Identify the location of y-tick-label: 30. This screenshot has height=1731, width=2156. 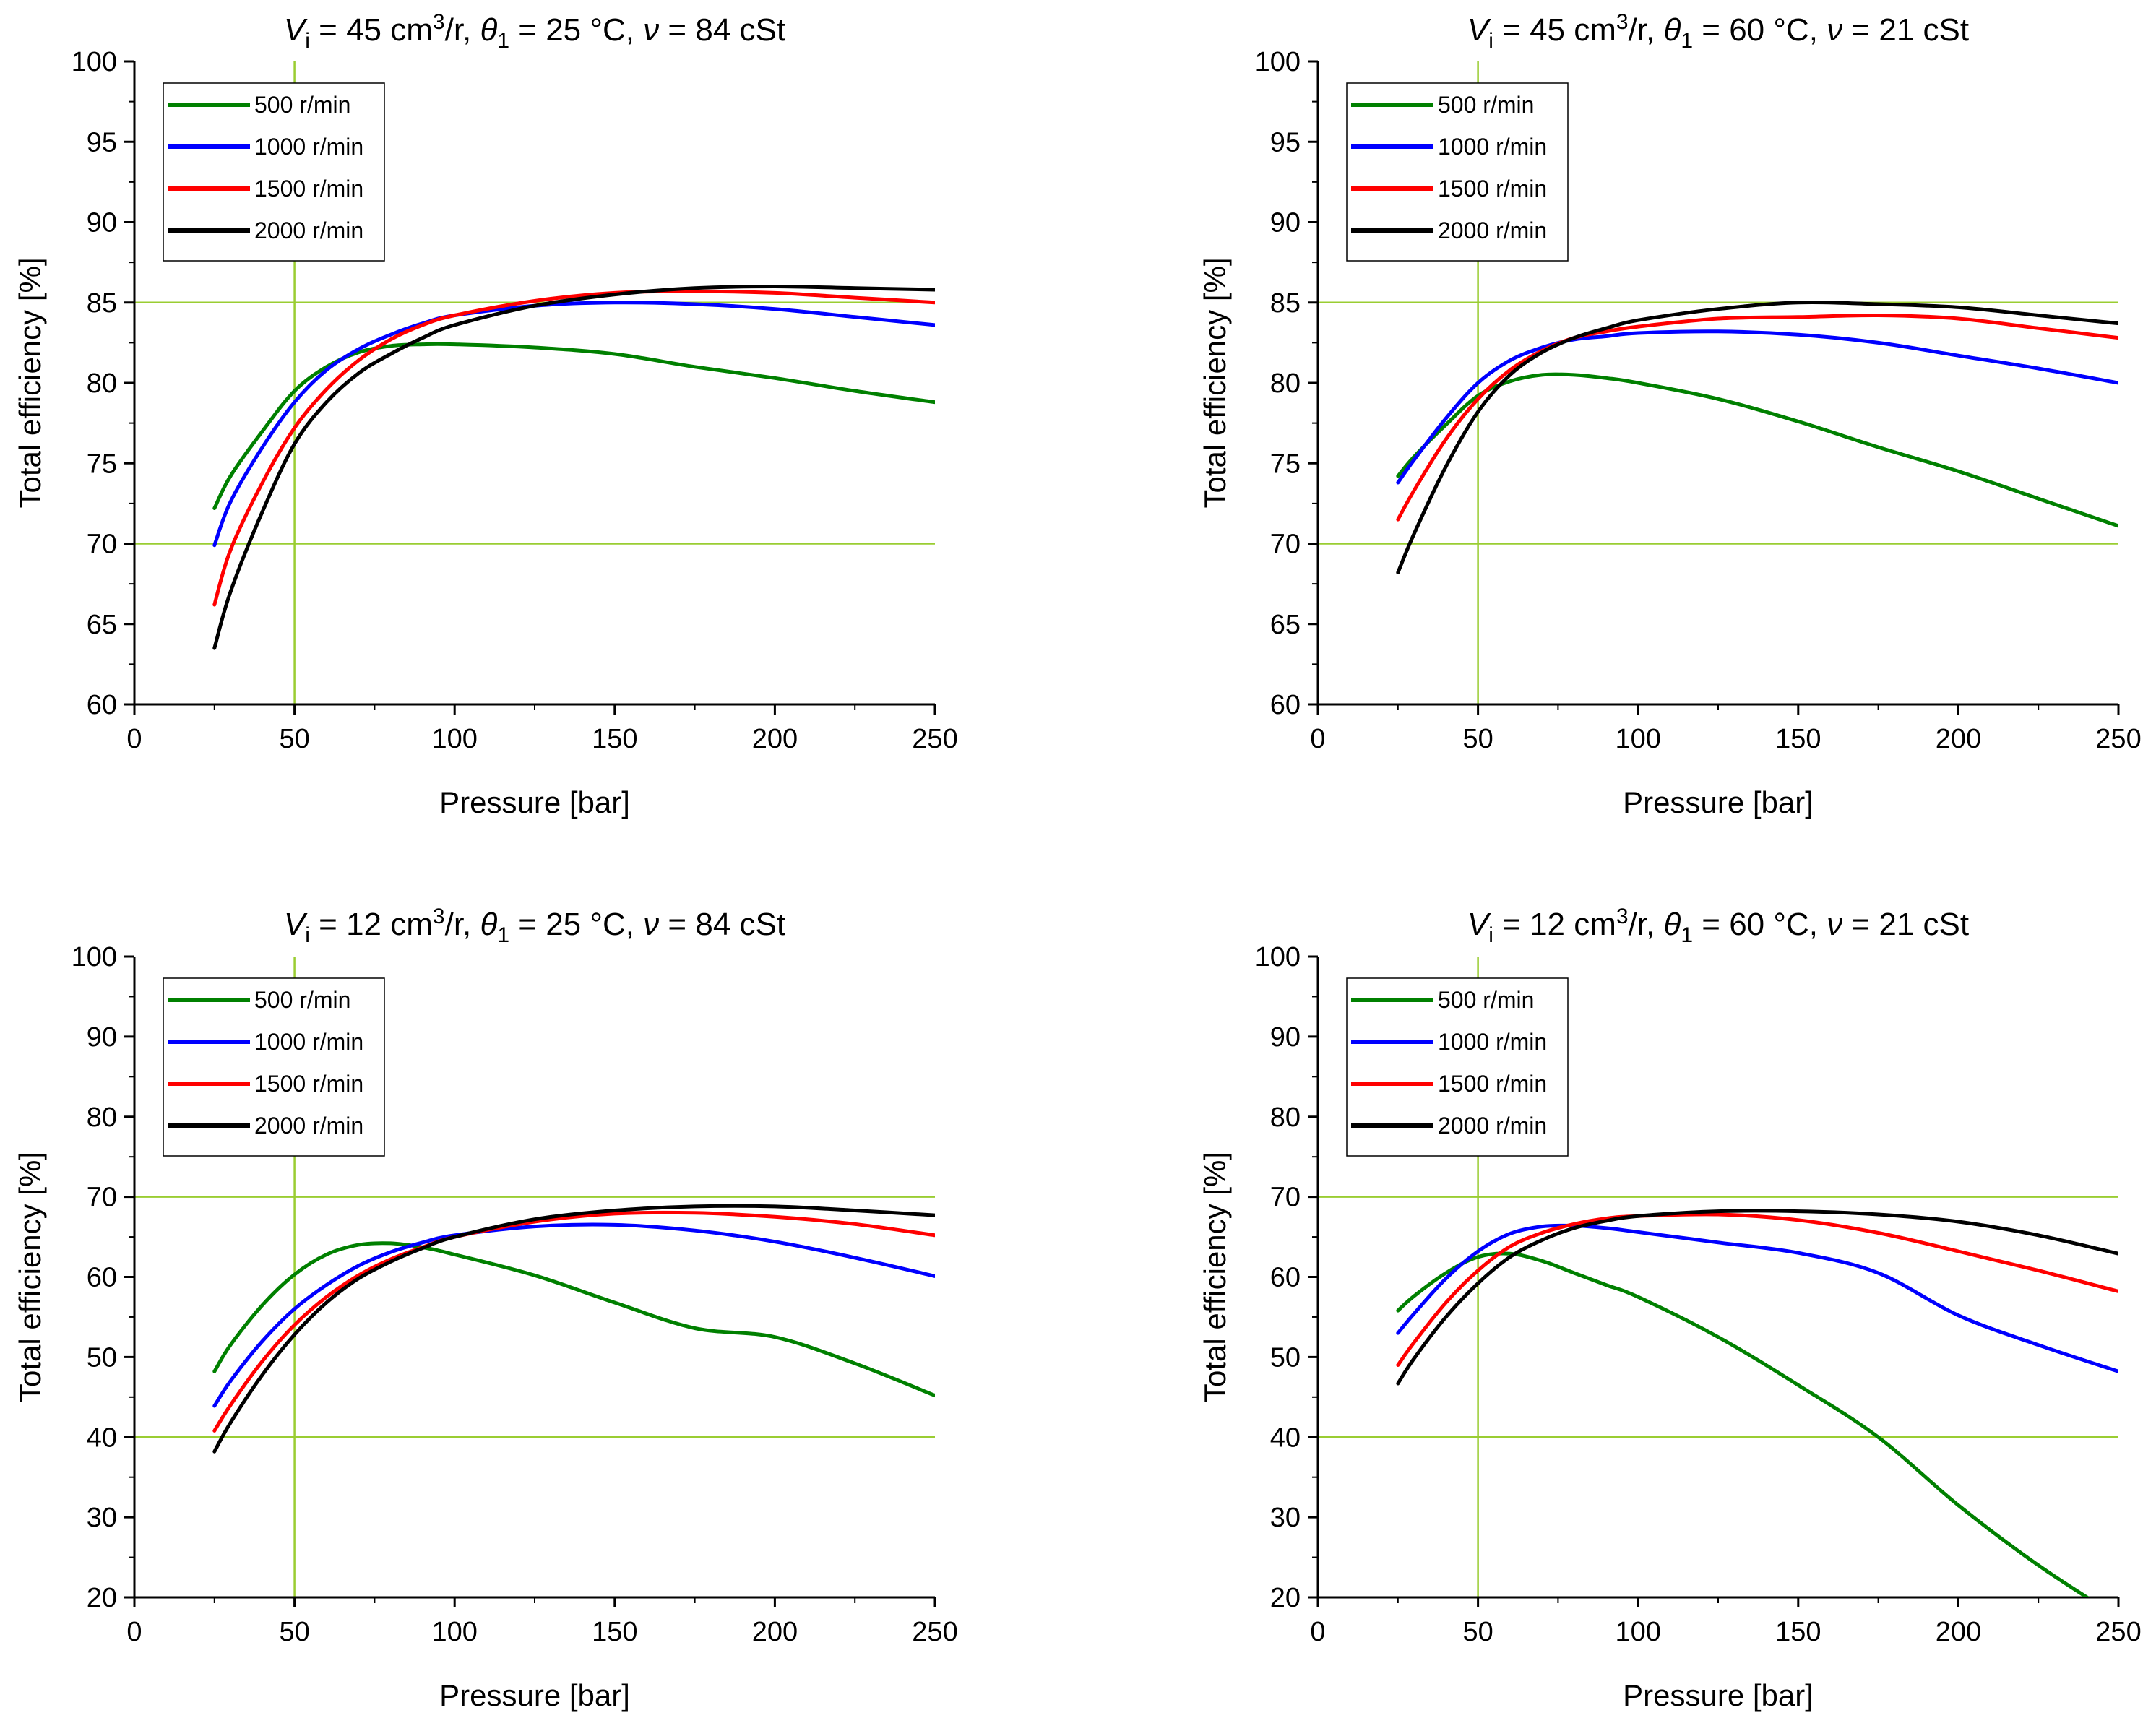
(1285, 1518).